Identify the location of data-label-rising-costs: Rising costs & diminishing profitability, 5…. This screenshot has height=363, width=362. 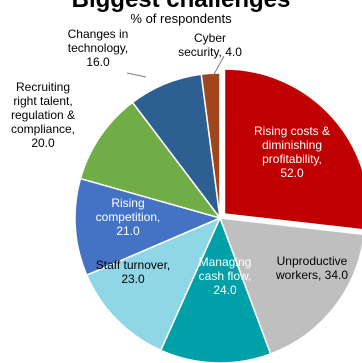
(292, 152).